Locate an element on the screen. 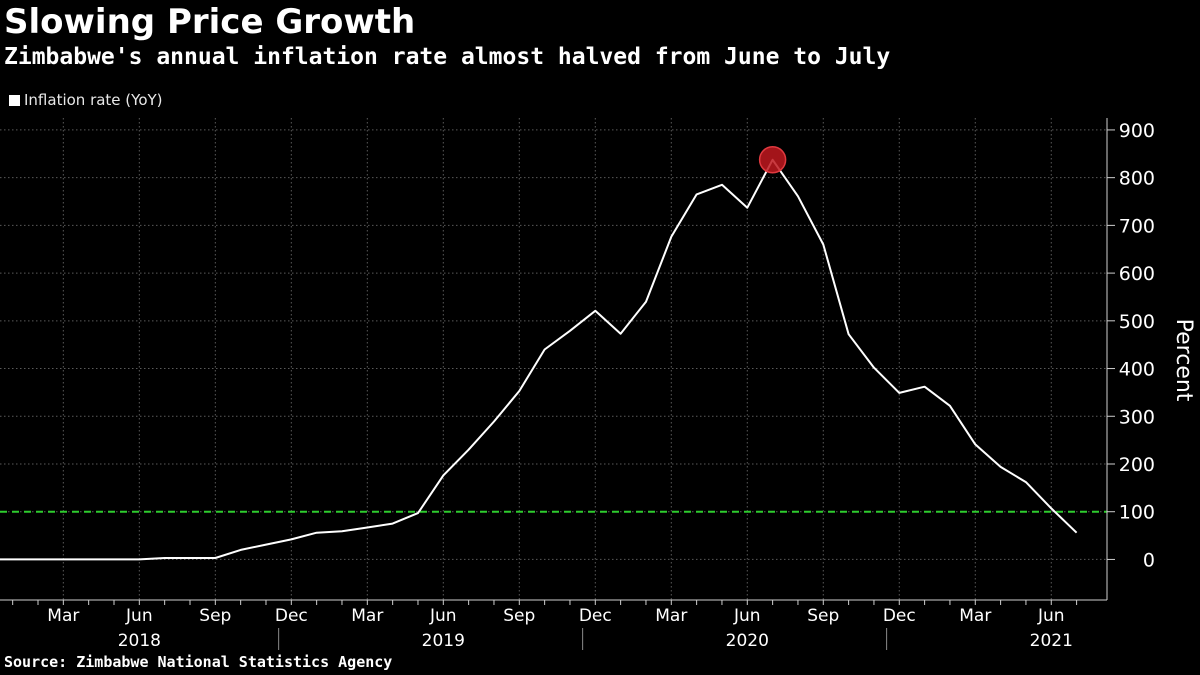 Image resolution: width=1200 pixels, height=675 pixels. y-axis-label: Percent is located at coordinates (1183, 360).